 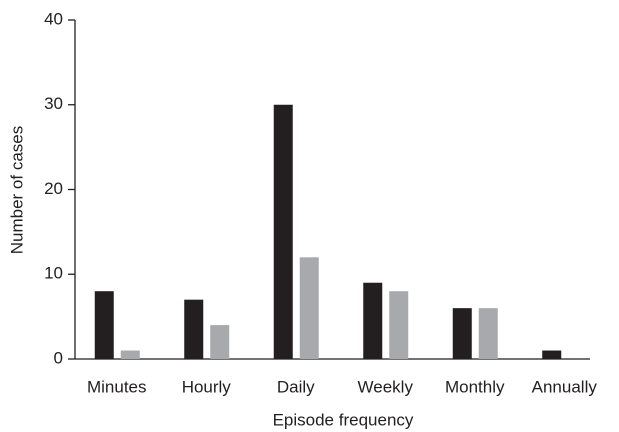 I want to click on x-tick-label: Weekly, so click(x=386, y=386).